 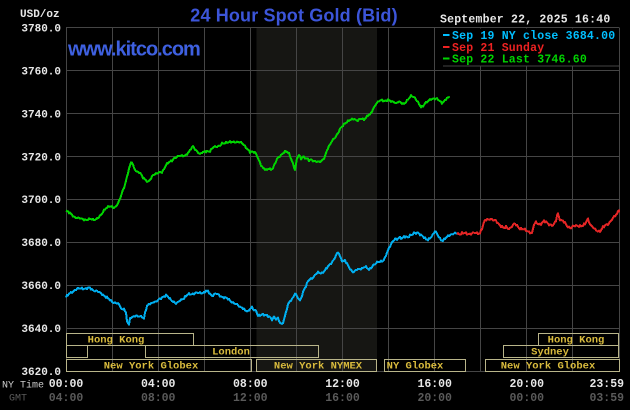 I want to click on svg-text: 3780.0, so click(x=41, y=30).